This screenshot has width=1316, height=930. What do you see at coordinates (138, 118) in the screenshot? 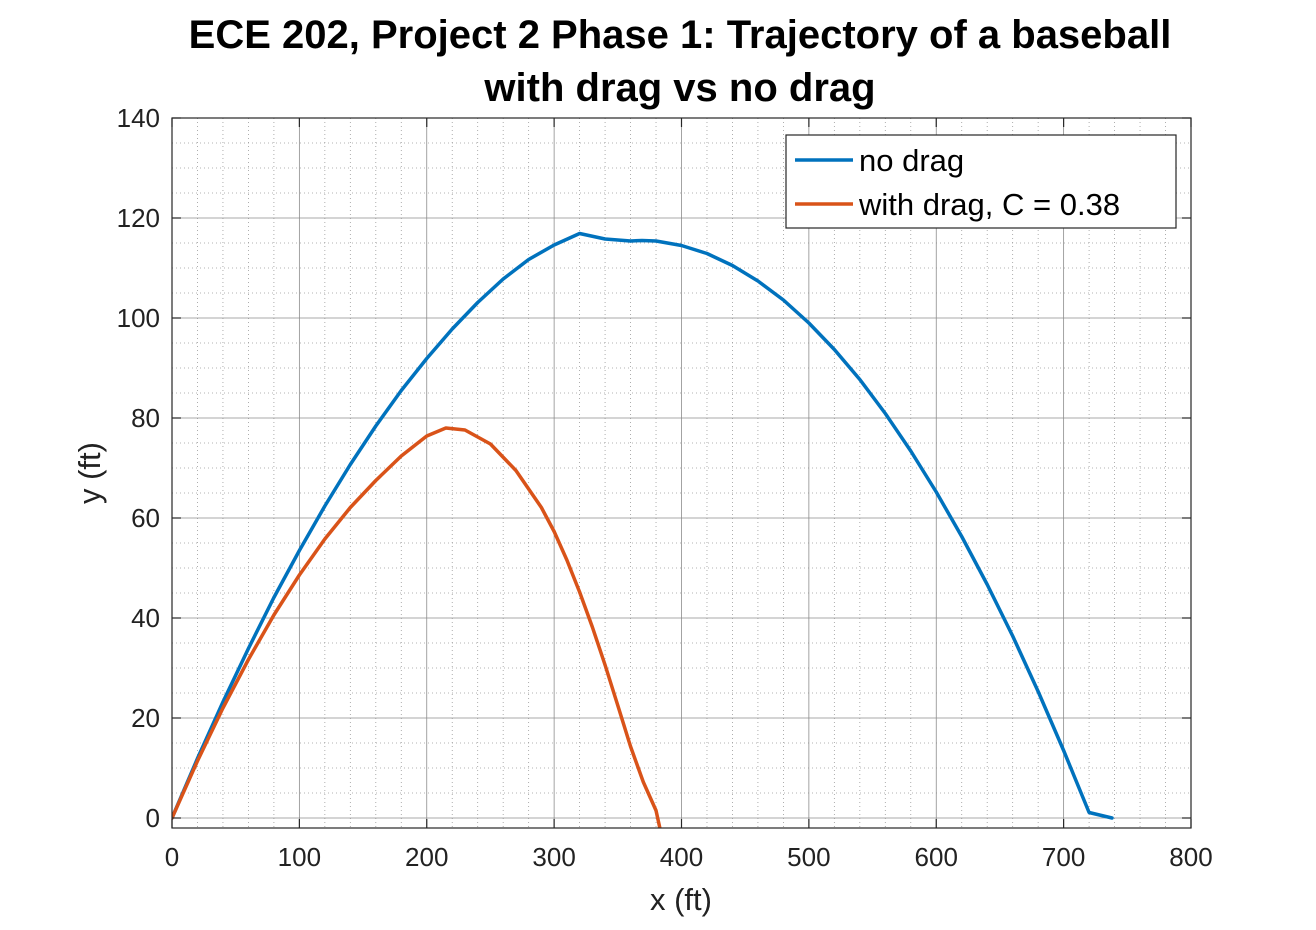
I see `y-tick-label: 140` at bounding box center [138, 118].